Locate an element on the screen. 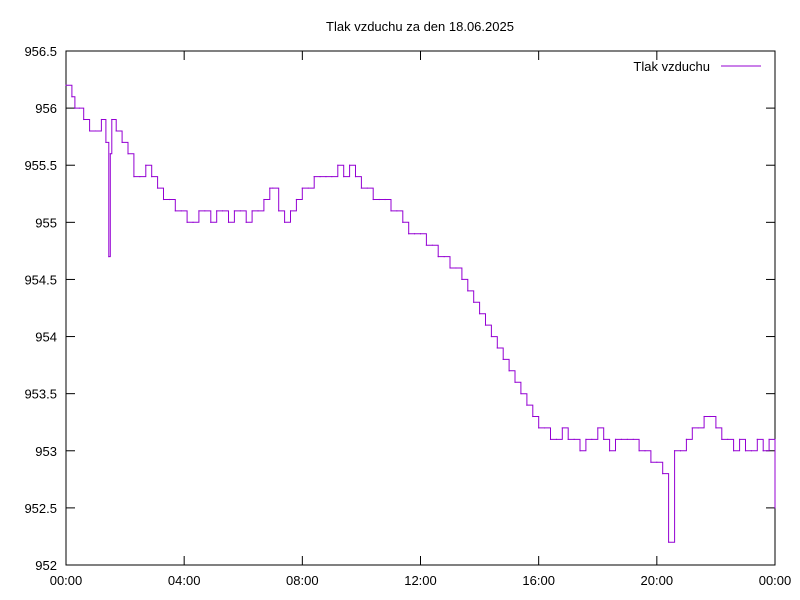  y-tick-label: 956.5 is located at coordinates (40, 51).